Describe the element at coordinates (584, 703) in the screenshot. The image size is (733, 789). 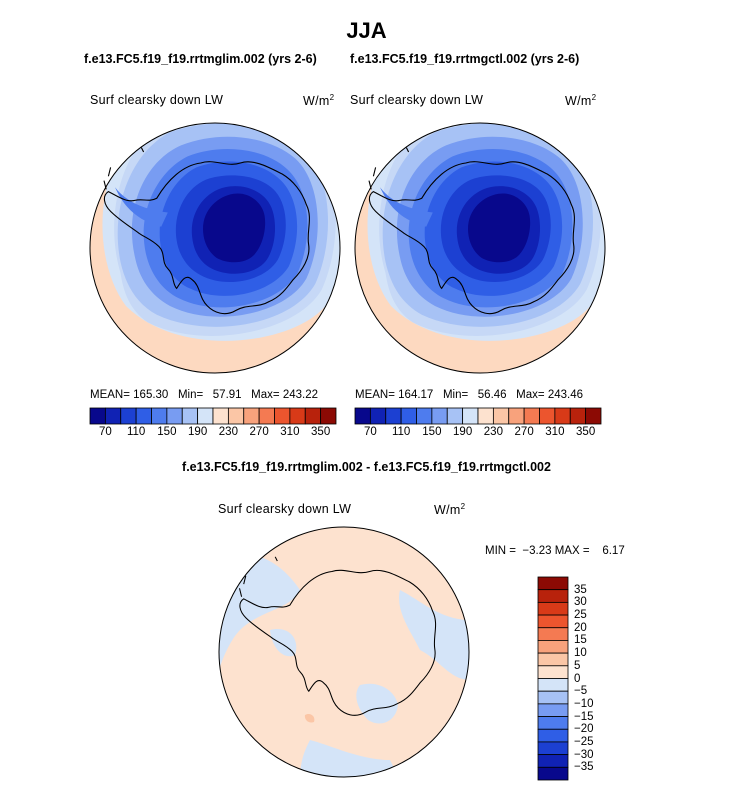
I see `colorbar-tick-label: −10` at that location.